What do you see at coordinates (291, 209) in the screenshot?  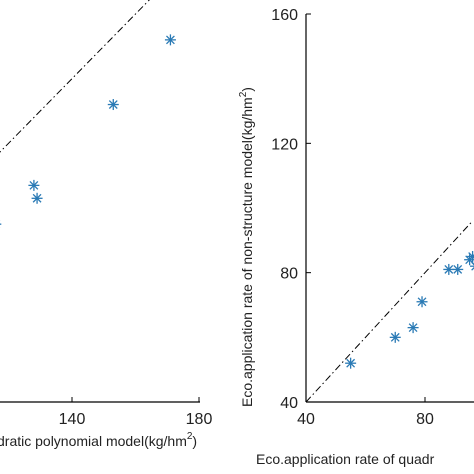 I see `right-y-ticks: 40 80 120 160` at bounding box center [291, 209].